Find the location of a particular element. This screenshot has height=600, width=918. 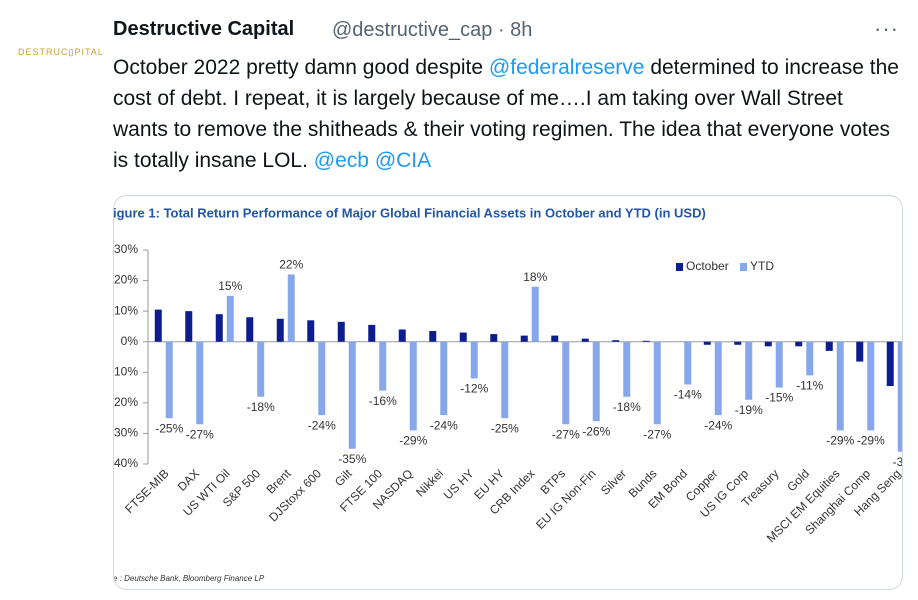

more-button: ··· is located at coordinates (886, 28).